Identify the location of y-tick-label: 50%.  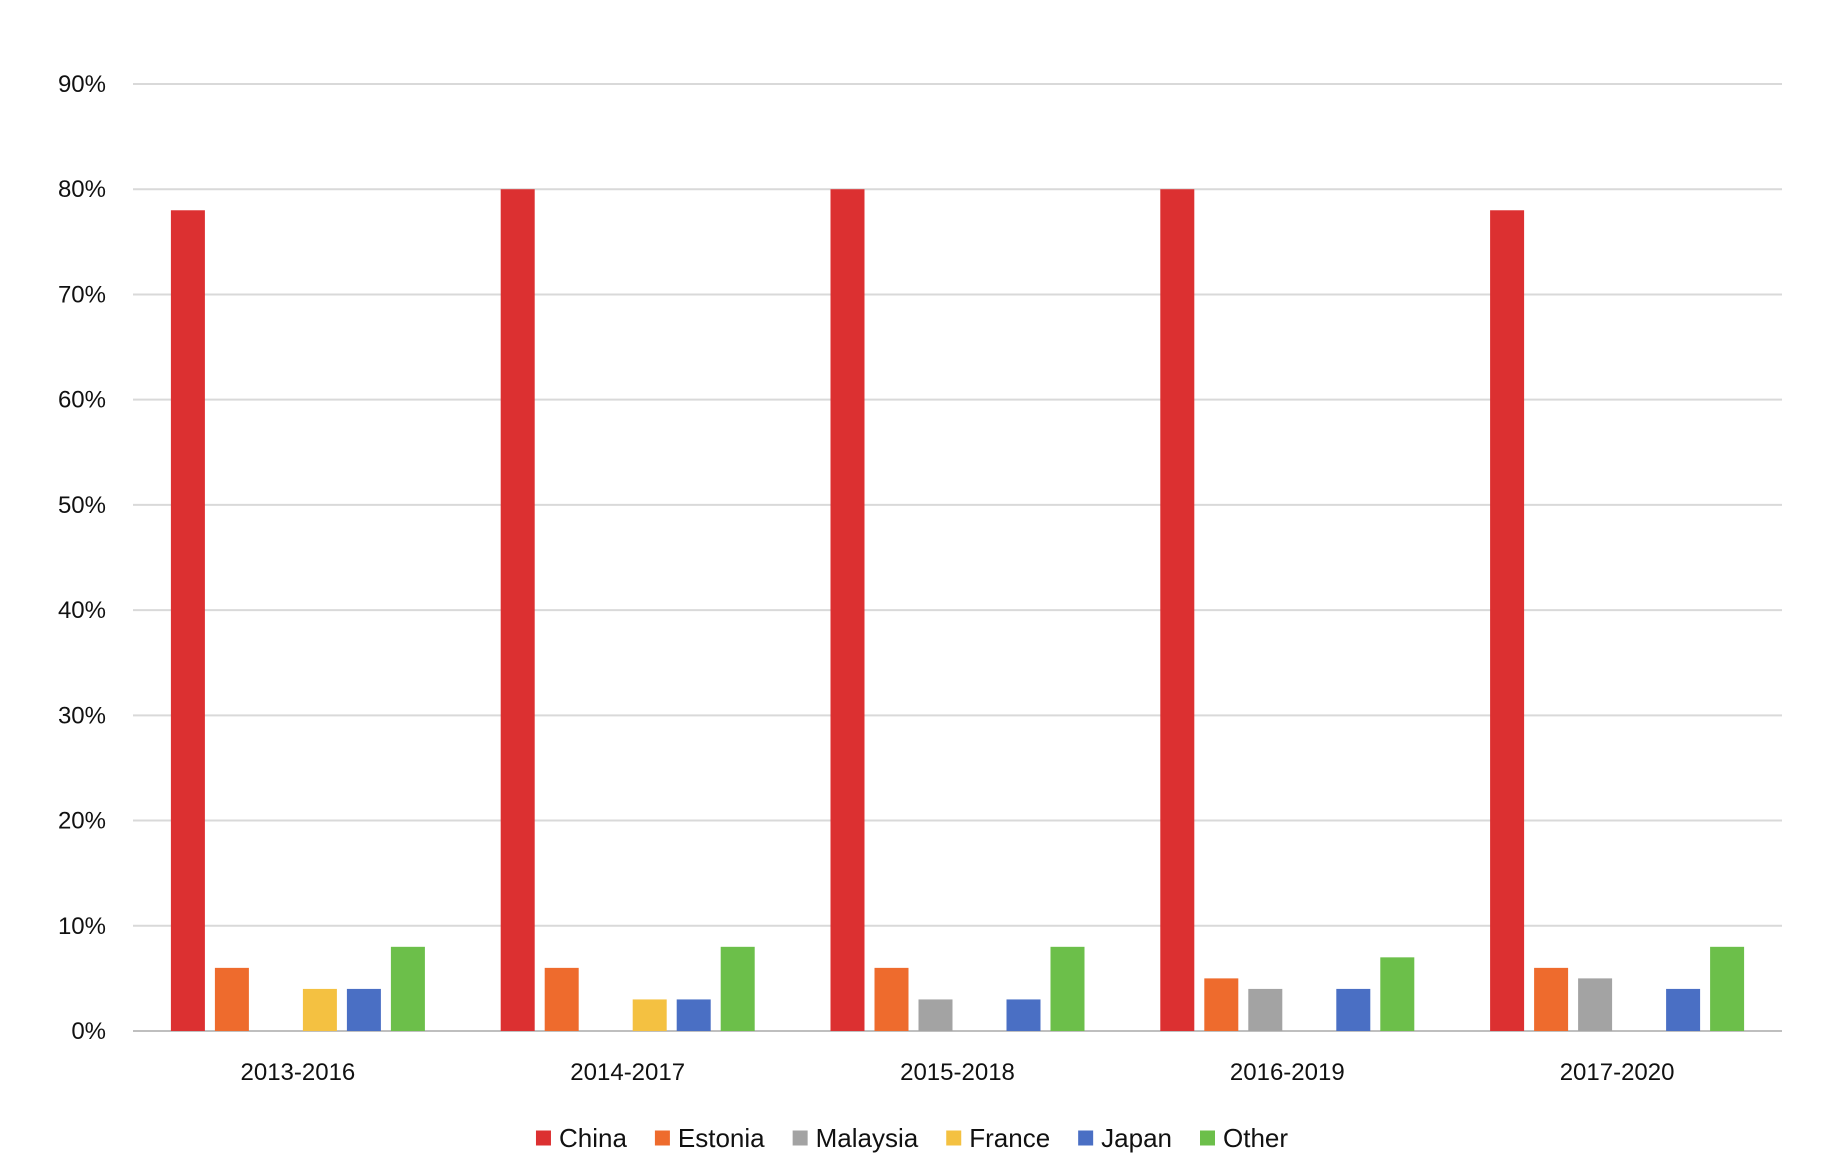
(82, 505).